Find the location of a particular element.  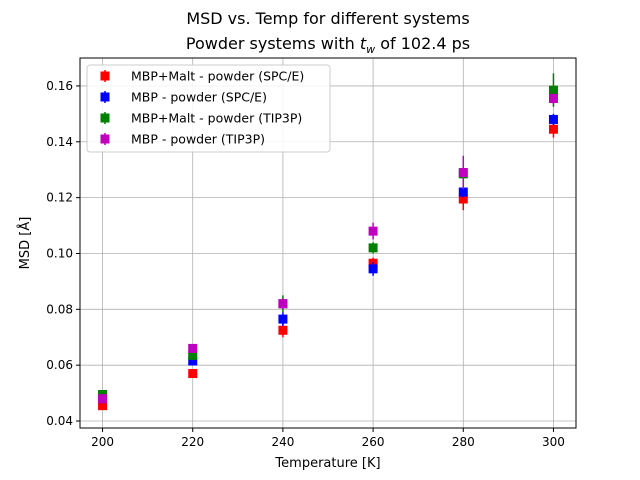

x-tick-label: 240 is located at coordinates (282, 442).